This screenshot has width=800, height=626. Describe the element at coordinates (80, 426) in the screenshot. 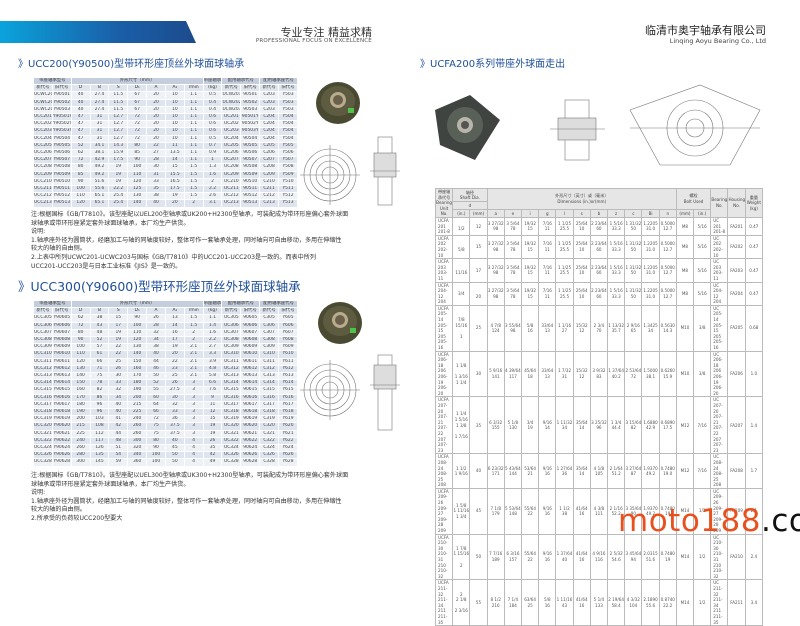

I see `table-cell: 215` at that location.